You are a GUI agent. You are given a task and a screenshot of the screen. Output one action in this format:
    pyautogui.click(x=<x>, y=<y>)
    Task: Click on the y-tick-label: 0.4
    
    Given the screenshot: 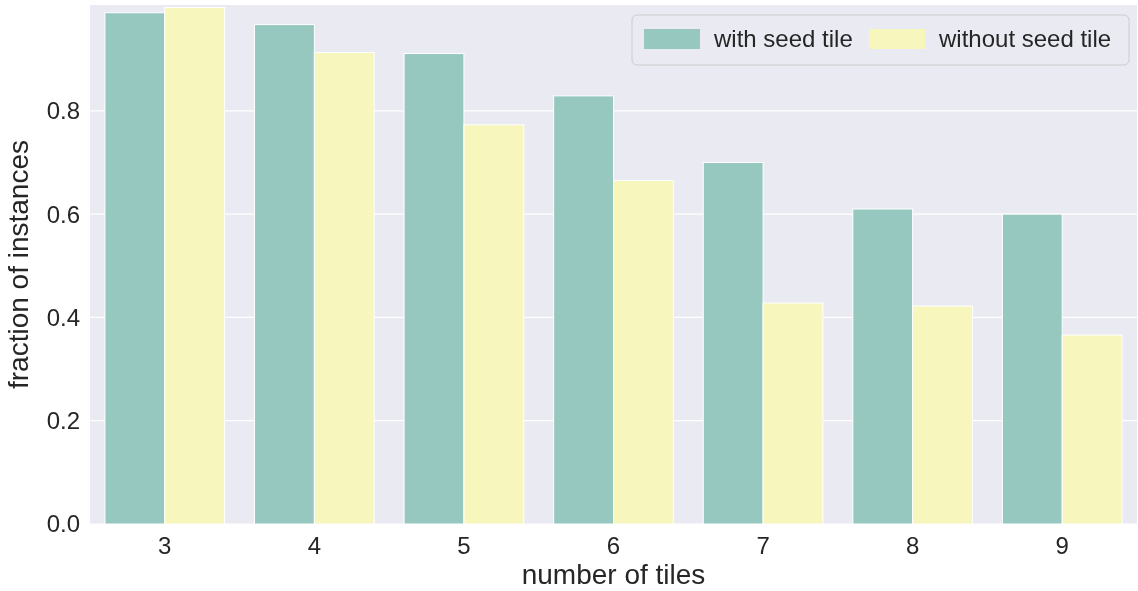 What is the action you would take?
    pyautogui.click(x=63, y=317)
    